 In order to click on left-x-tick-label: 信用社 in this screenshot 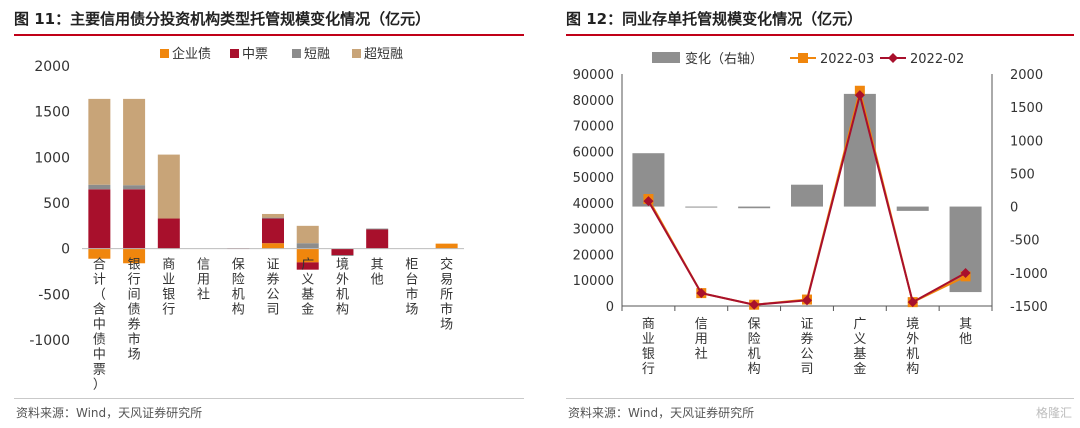, I will do `click(203, 280)`.